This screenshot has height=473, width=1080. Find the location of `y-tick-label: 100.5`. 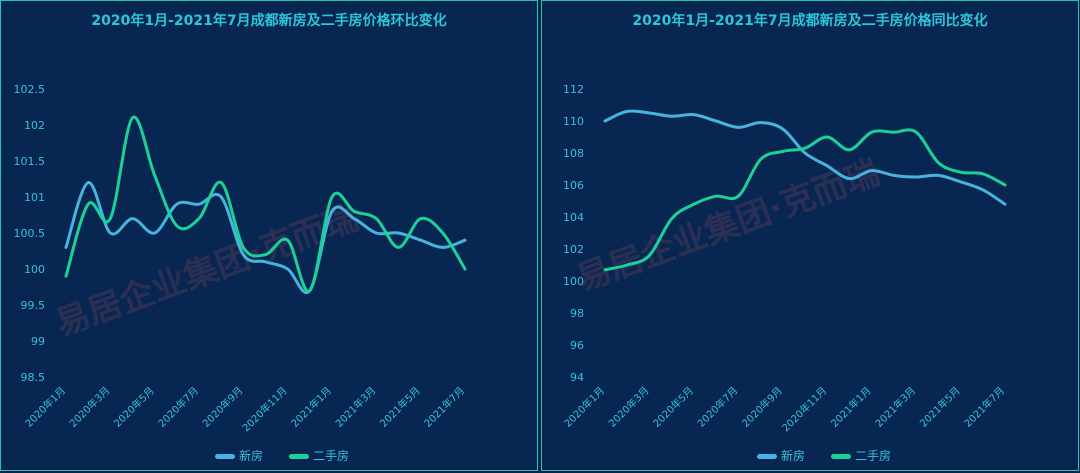

y-tick-label: 100.5 is located at coordinates (30, 233).